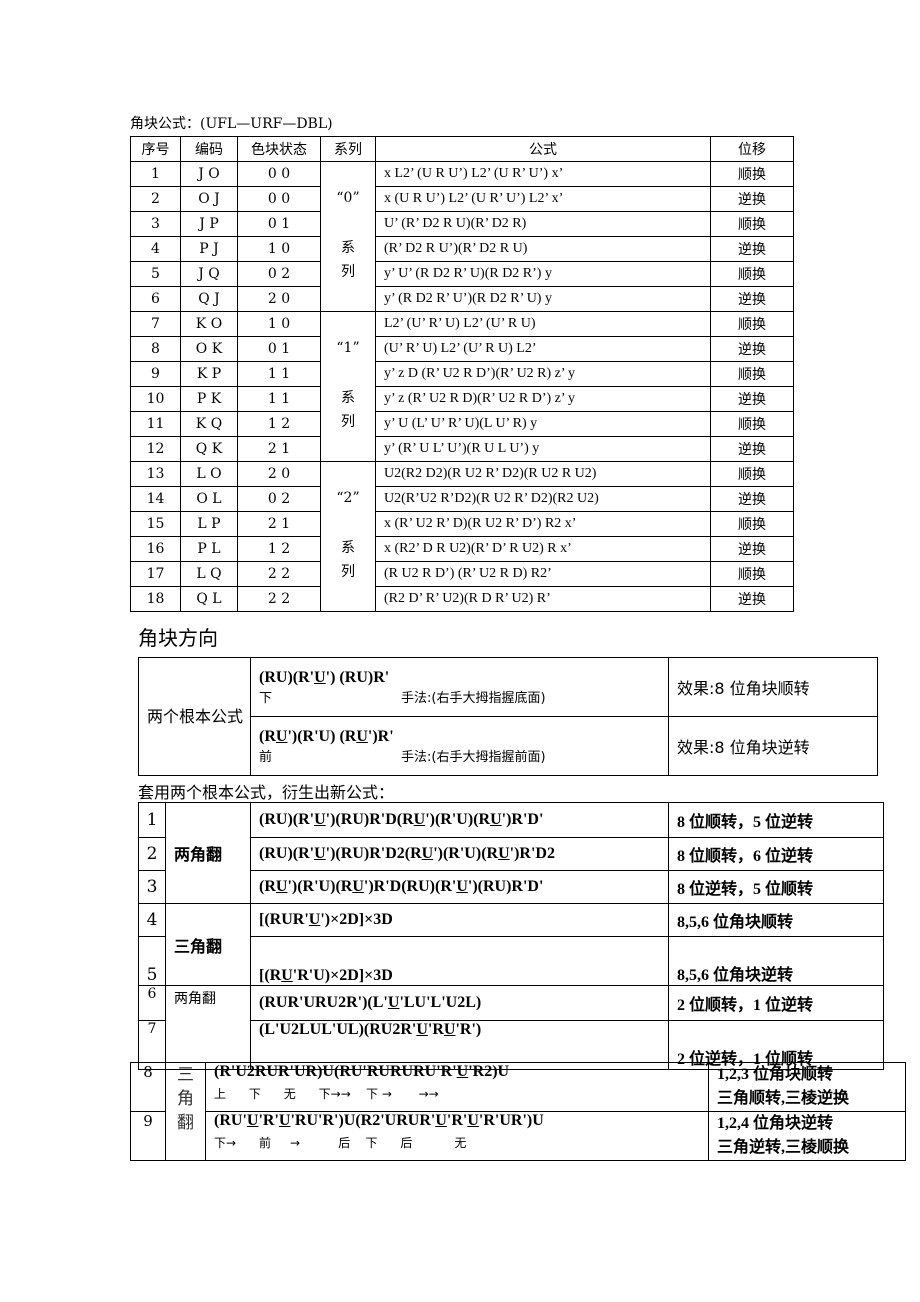 This screenshot has height=1302, width=920. Describe the element at coordinates (543, 449) in the screenshot. I see `formula-cell: y’ (R’ U L’ U’)(R U L U’) y` at that location.